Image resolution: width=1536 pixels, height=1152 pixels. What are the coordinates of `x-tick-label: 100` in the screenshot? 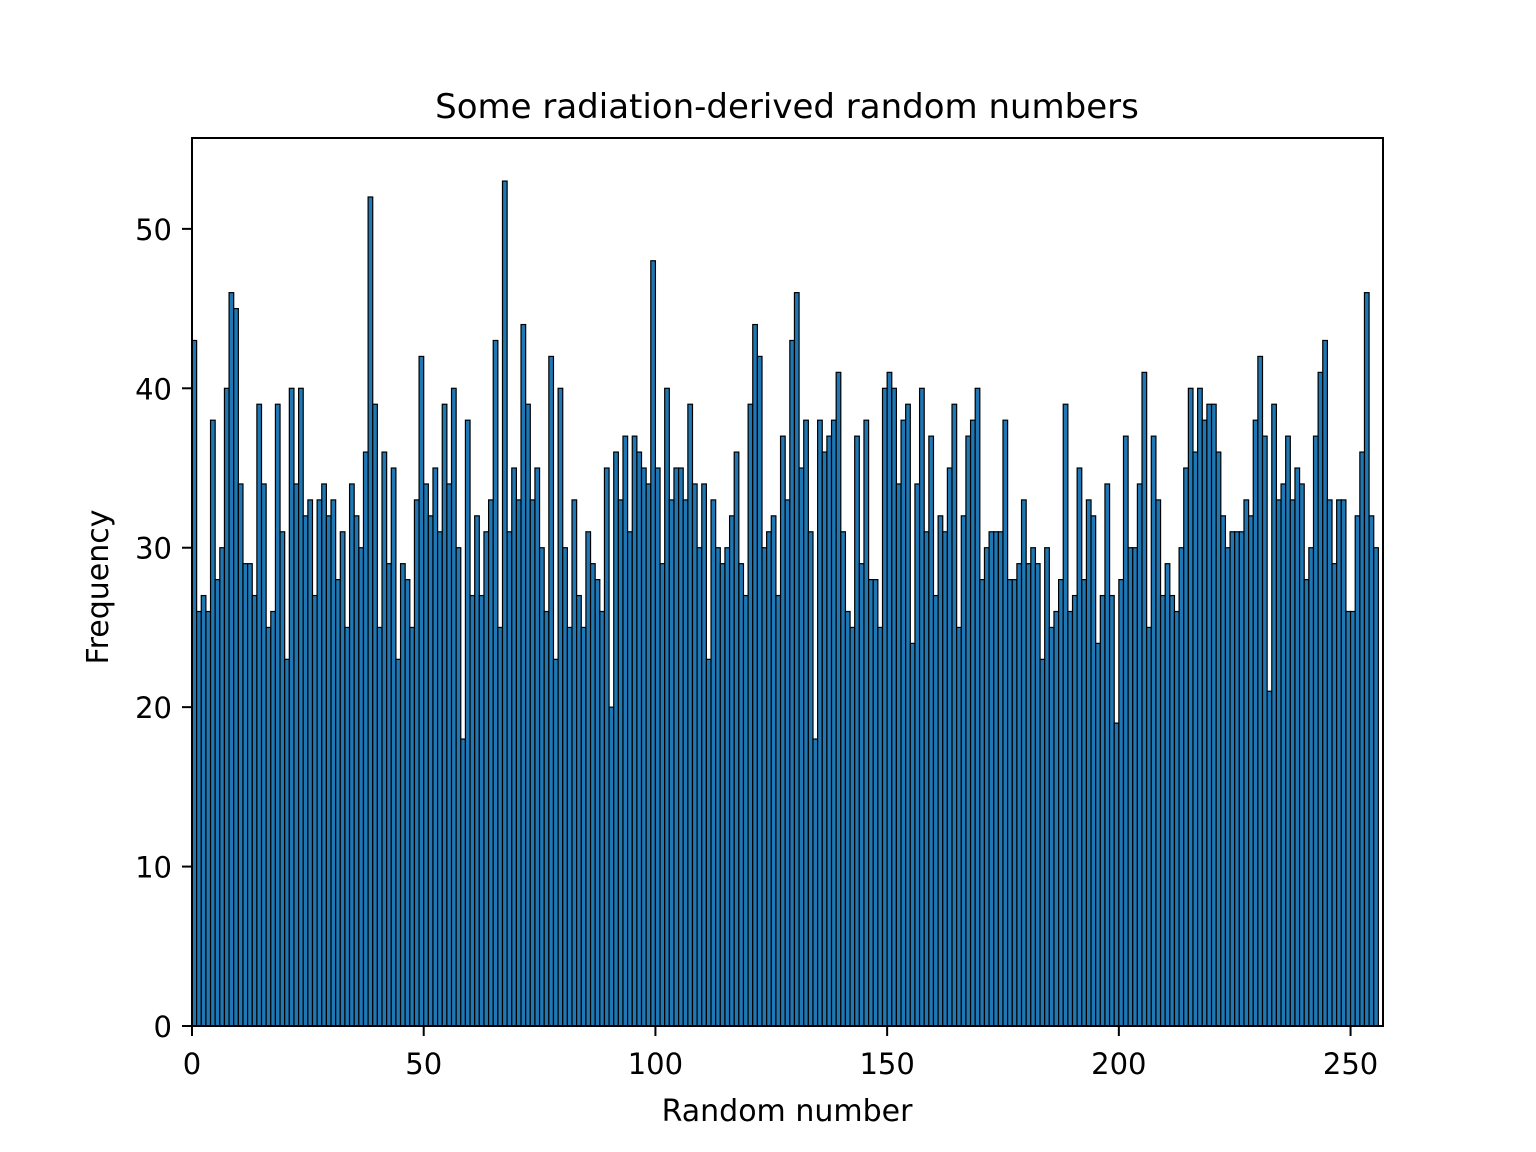 It's located at (655, 1064).